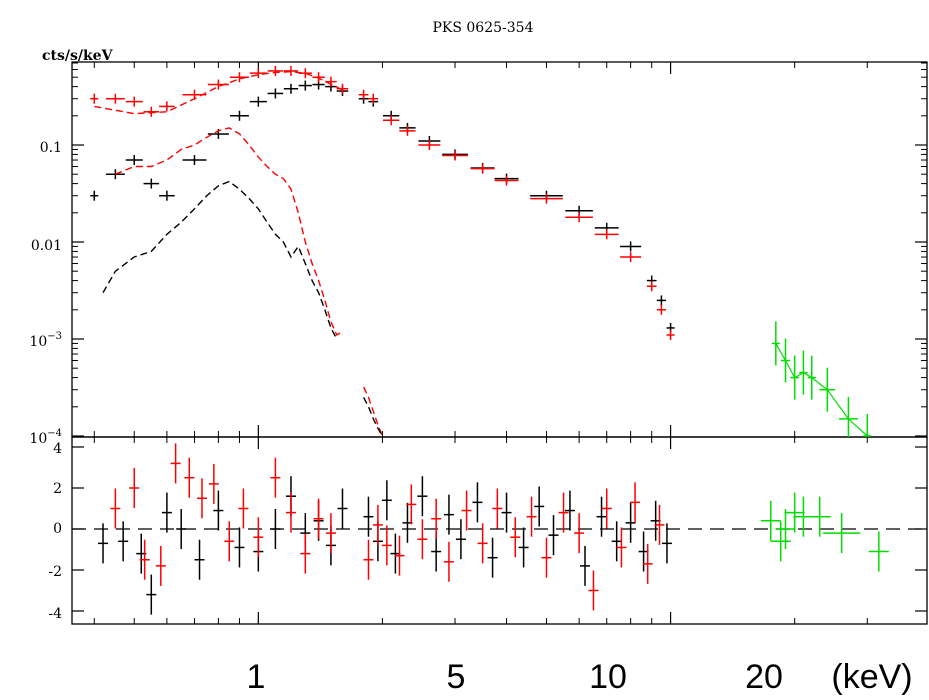 The width and height of the screenshot is (929, 700). I want to click on series-step, so click(821, 390).